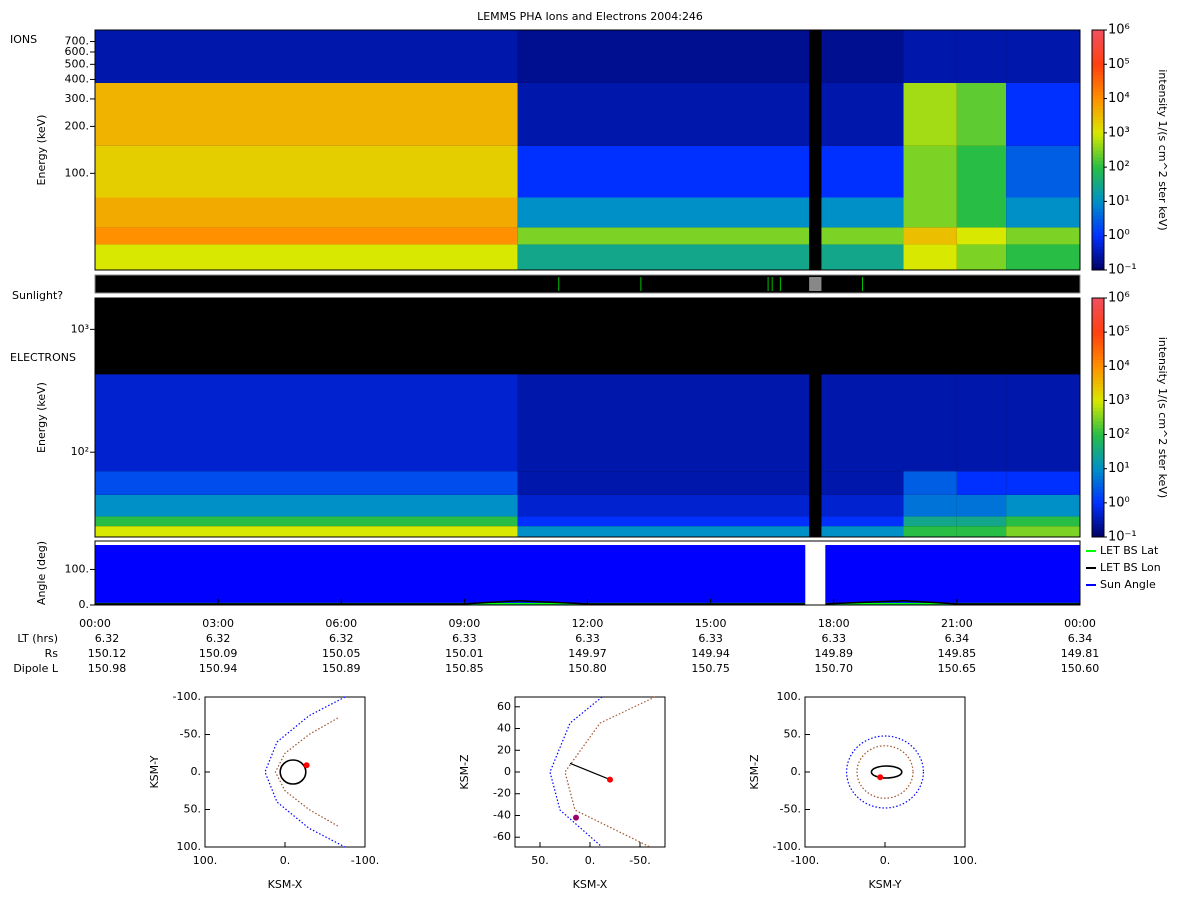 This screenshot has width=1200, height=900. Describe the element at coordinates (43, 357) in the screenshot. I see `panel-label: ELECTRONS` at that location.